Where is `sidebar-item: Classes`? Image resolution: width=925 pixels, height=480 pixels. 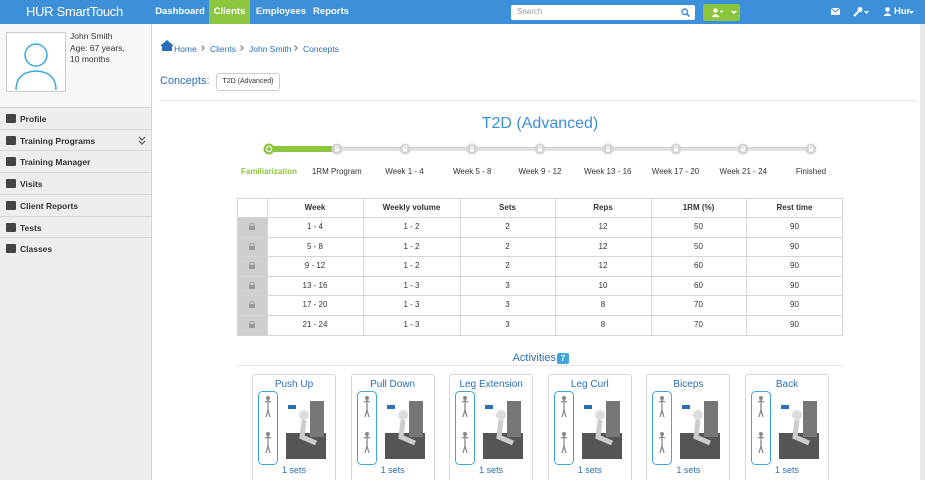 sidebar-item: Classes is located at coordinates (75, 248).